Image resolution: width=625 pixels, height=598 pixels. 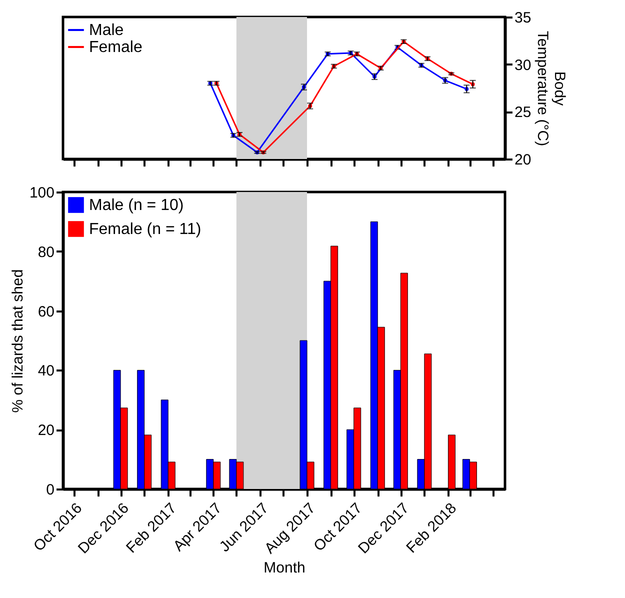 I want to click on y-axis-title: Body Temperature (°C), so click(x=551, y=88).